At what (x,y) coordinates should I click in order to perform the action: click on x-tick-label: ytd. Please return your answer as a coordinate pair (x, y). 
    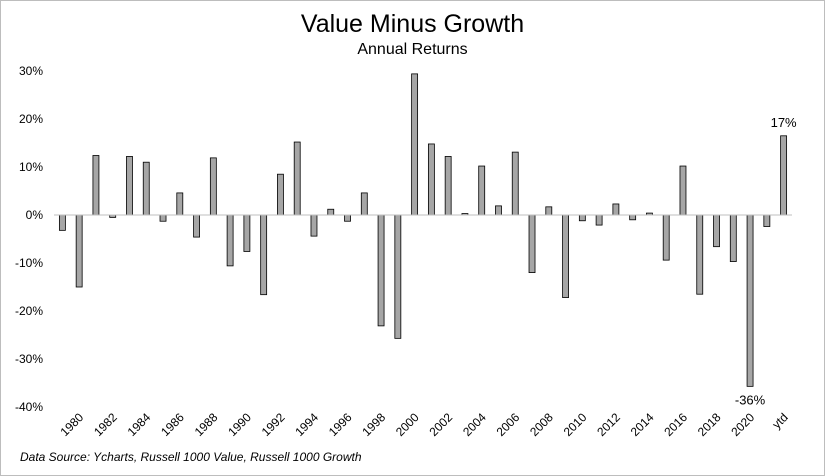
    Looking at the image, I should click on (780, 420).